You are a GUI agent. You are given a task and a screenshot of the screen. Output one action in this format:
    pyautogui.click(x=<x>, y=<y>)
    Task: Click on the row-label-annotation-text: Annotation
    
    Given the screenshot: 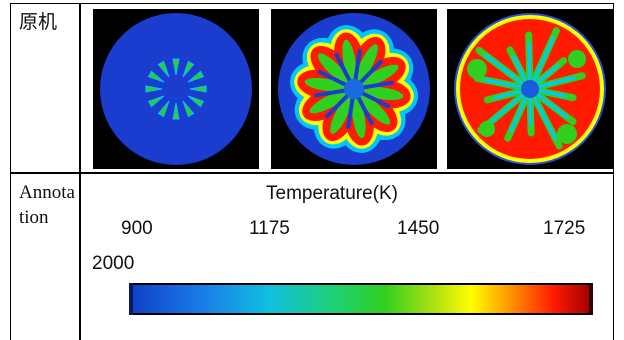 What is the action you would take?
    pyautogui.click(x=47, y=205)
    